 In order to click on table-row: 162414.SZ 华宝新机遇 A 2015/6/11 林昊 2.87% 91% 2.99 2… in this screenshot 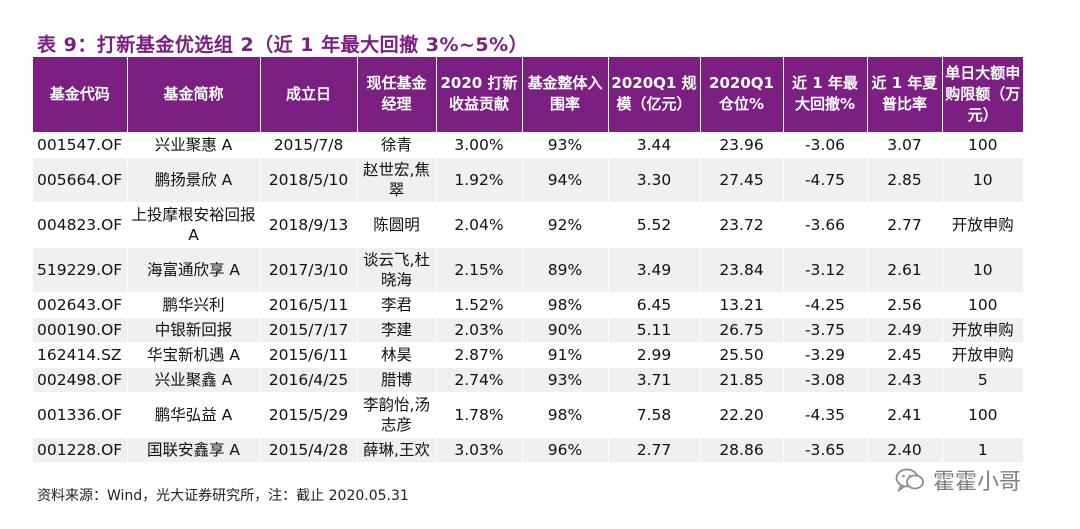, I will do `click(528, 354)`.